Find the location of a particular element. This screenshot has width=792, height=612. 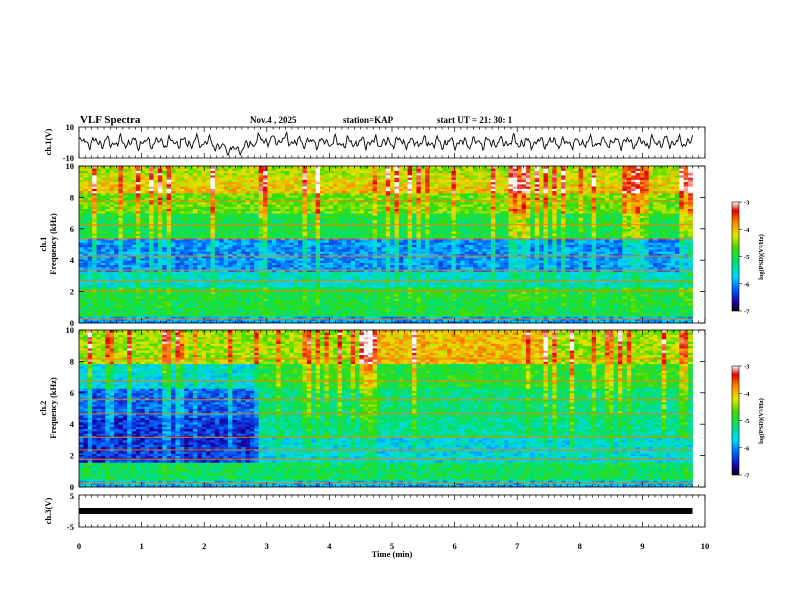

ch1-waveform-line is located at coordinates (385, 144).